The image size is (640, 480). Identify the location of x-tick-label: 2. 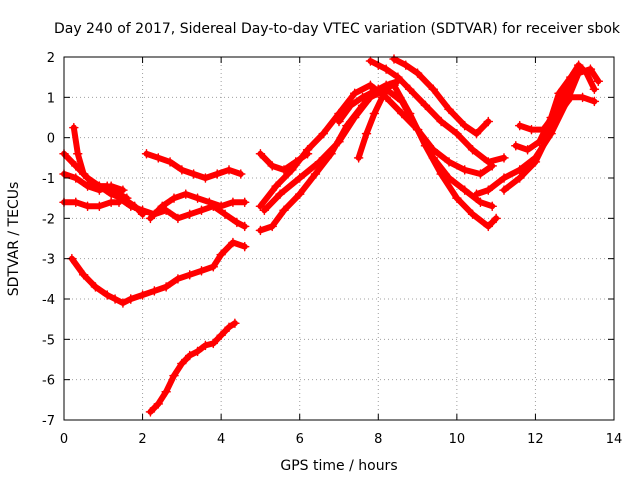
(142, 439).